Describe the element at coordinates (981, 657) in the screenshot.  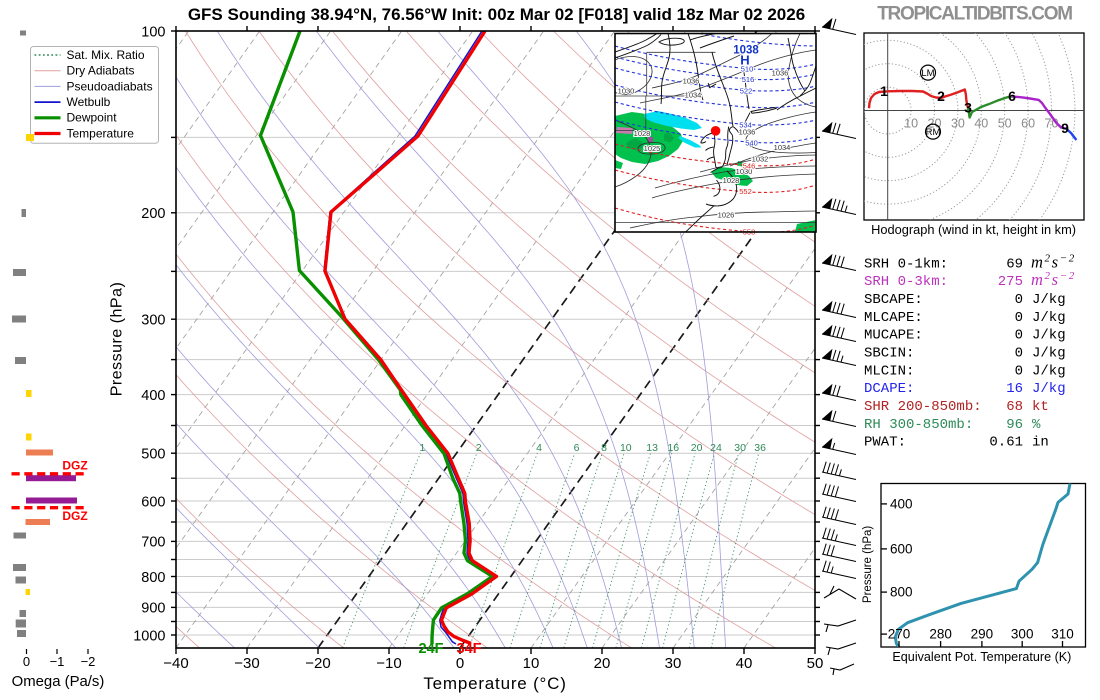
I see `svg-text:Equivalent Pot. Temperature (K: Equivalent Pot. Temperature (K)` at that location.